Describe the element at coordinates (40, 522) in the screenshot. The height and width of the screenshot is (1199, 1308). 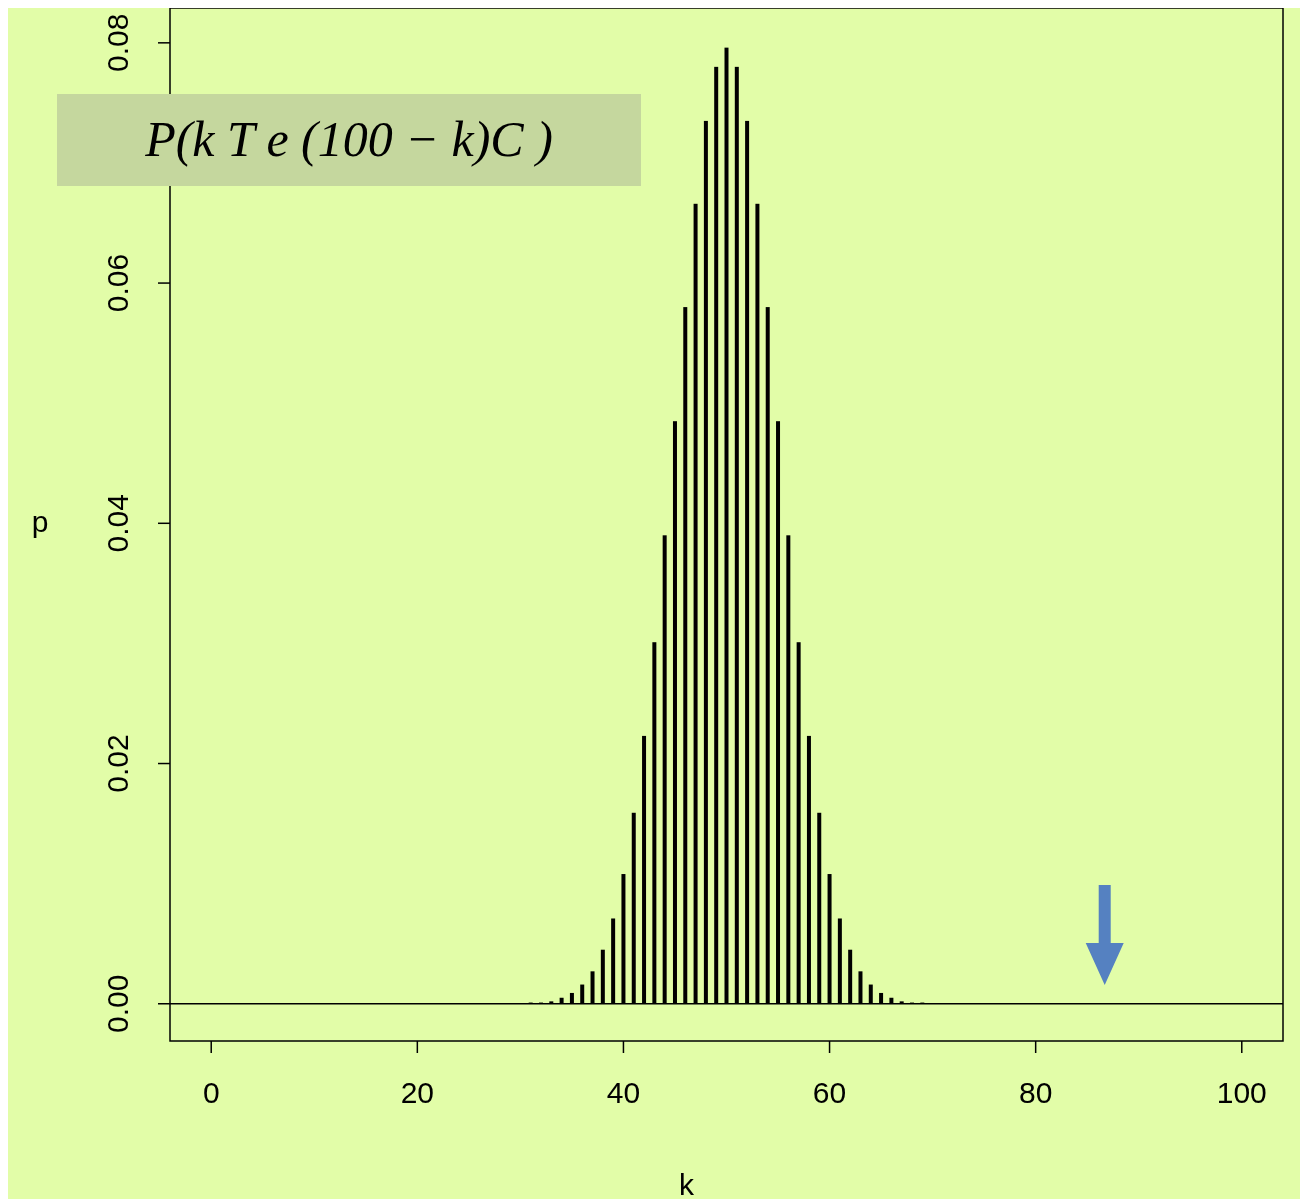
I see `y-axis-title: p` at that location.